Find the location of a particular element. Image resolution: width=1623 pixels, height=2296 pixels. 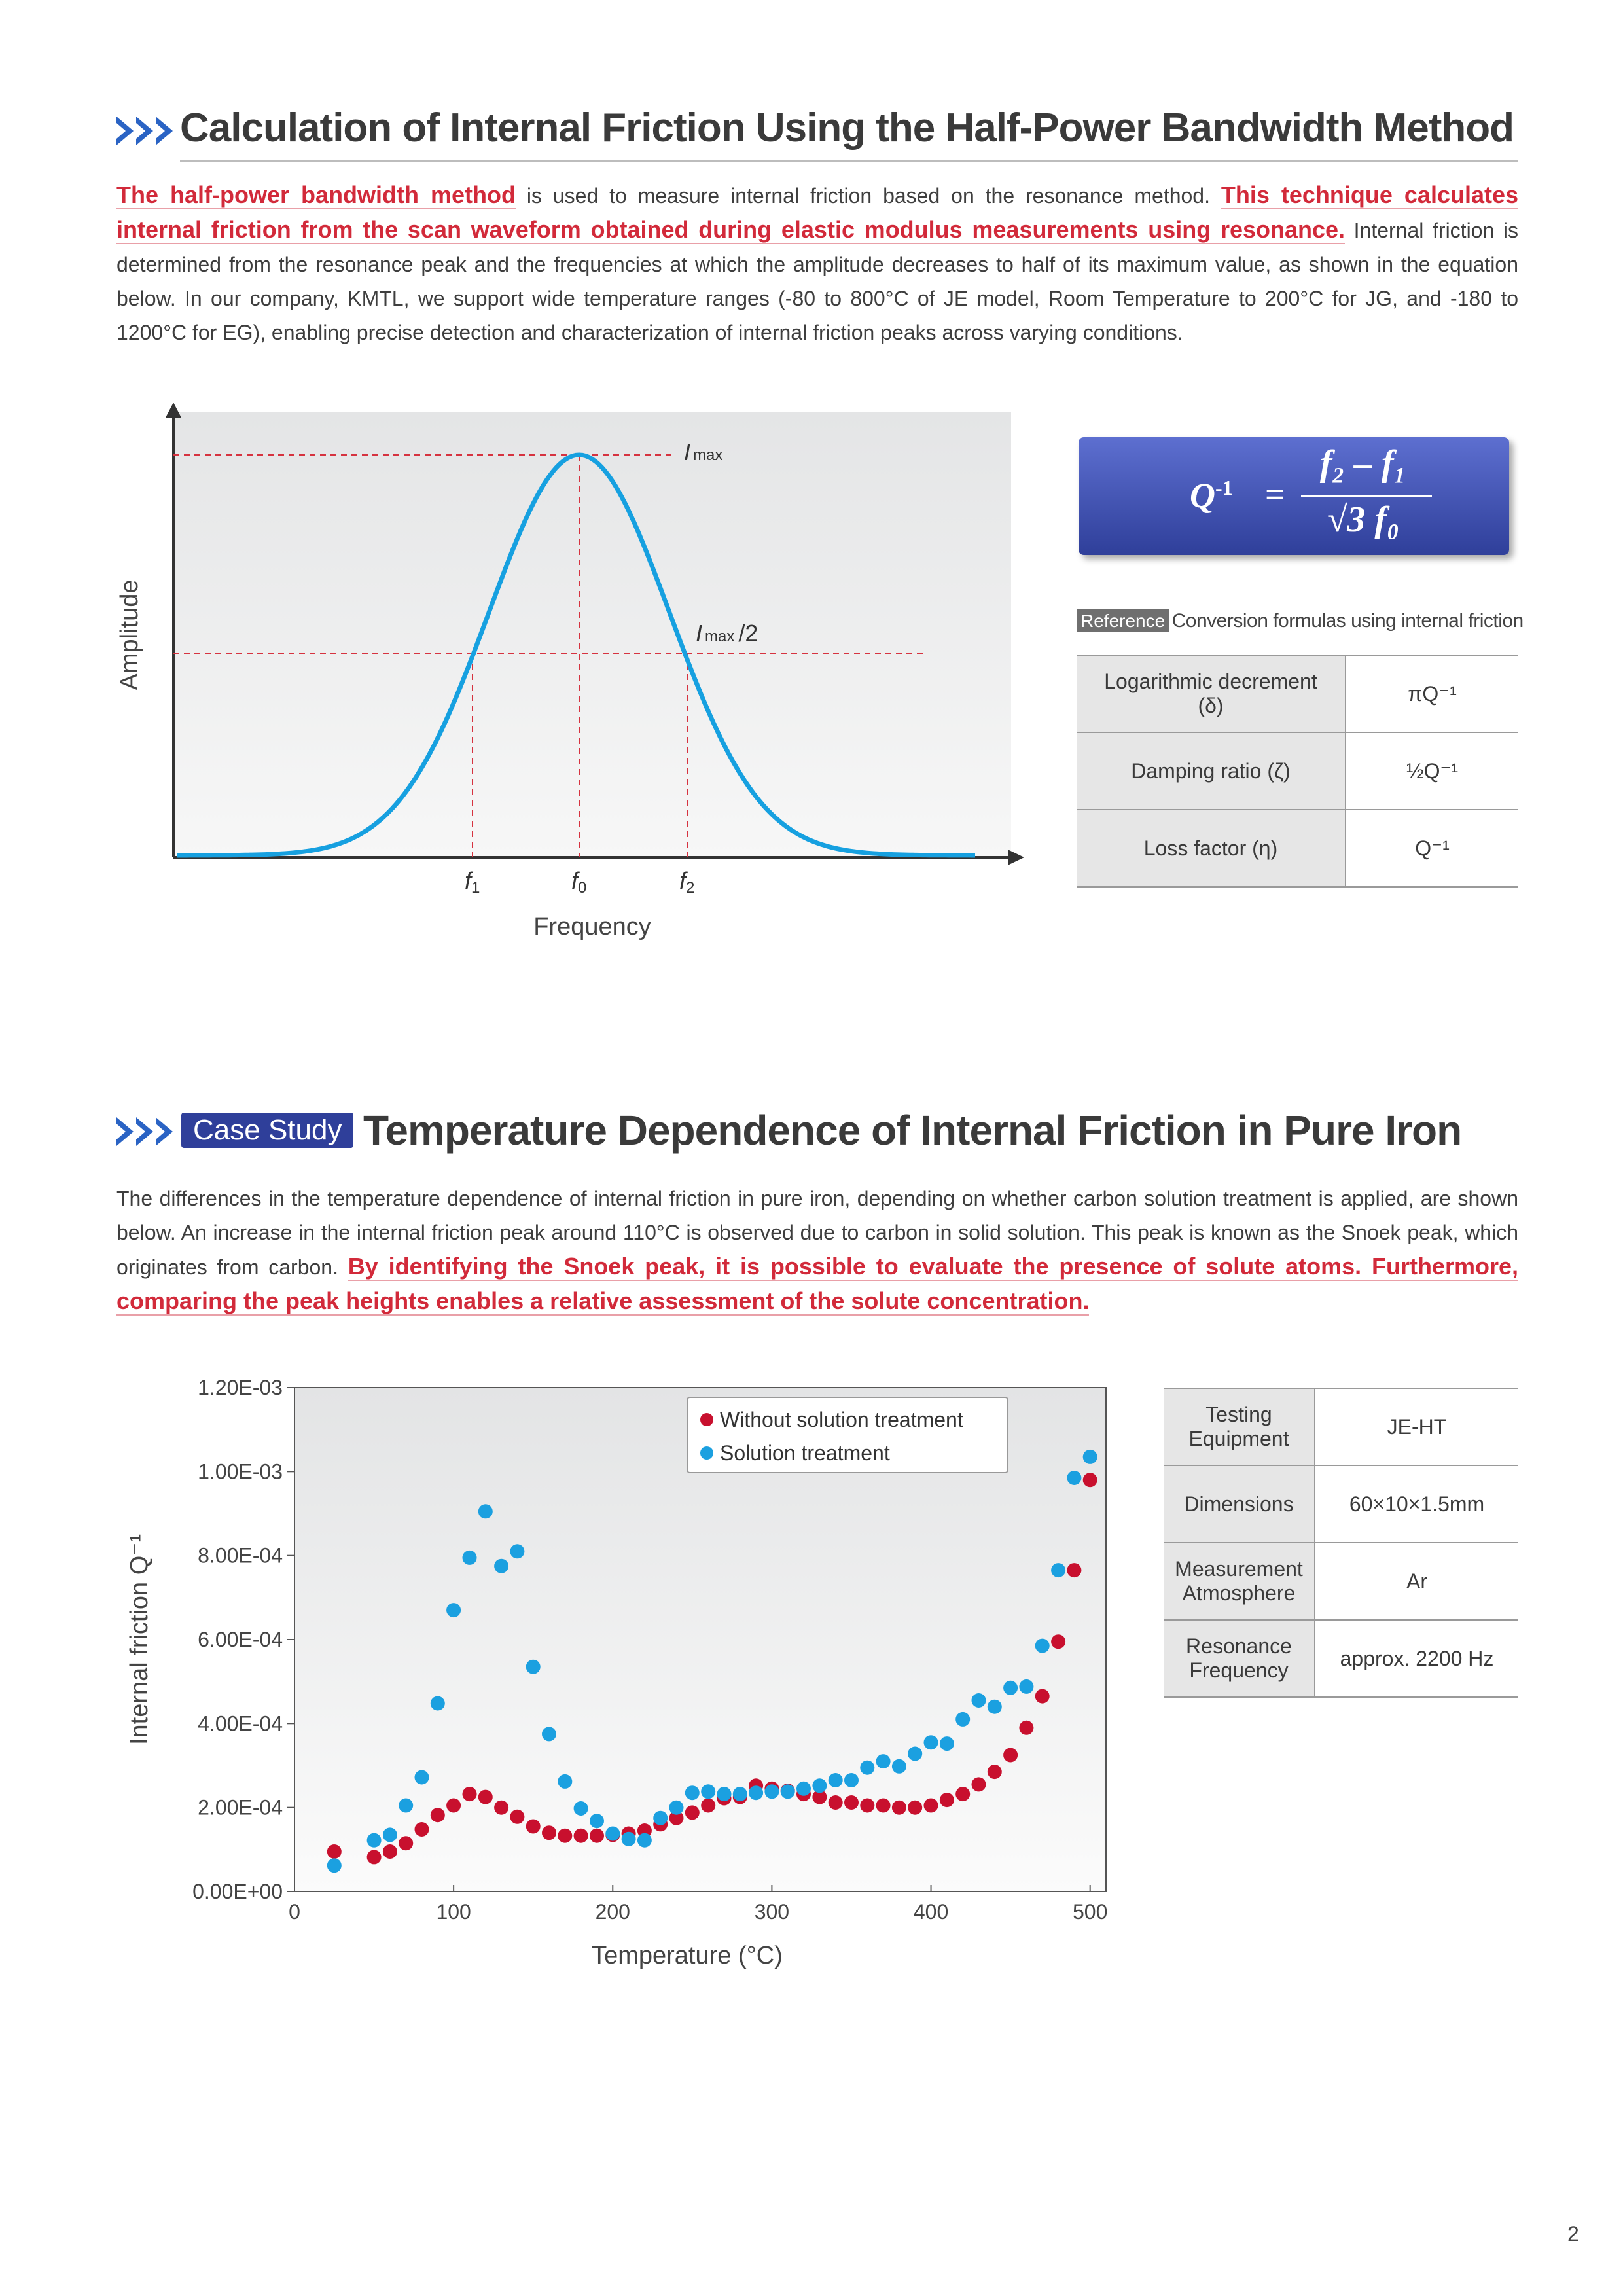

chart-xlabel: Temperature (°C) is located at coordinates (687, 1955).